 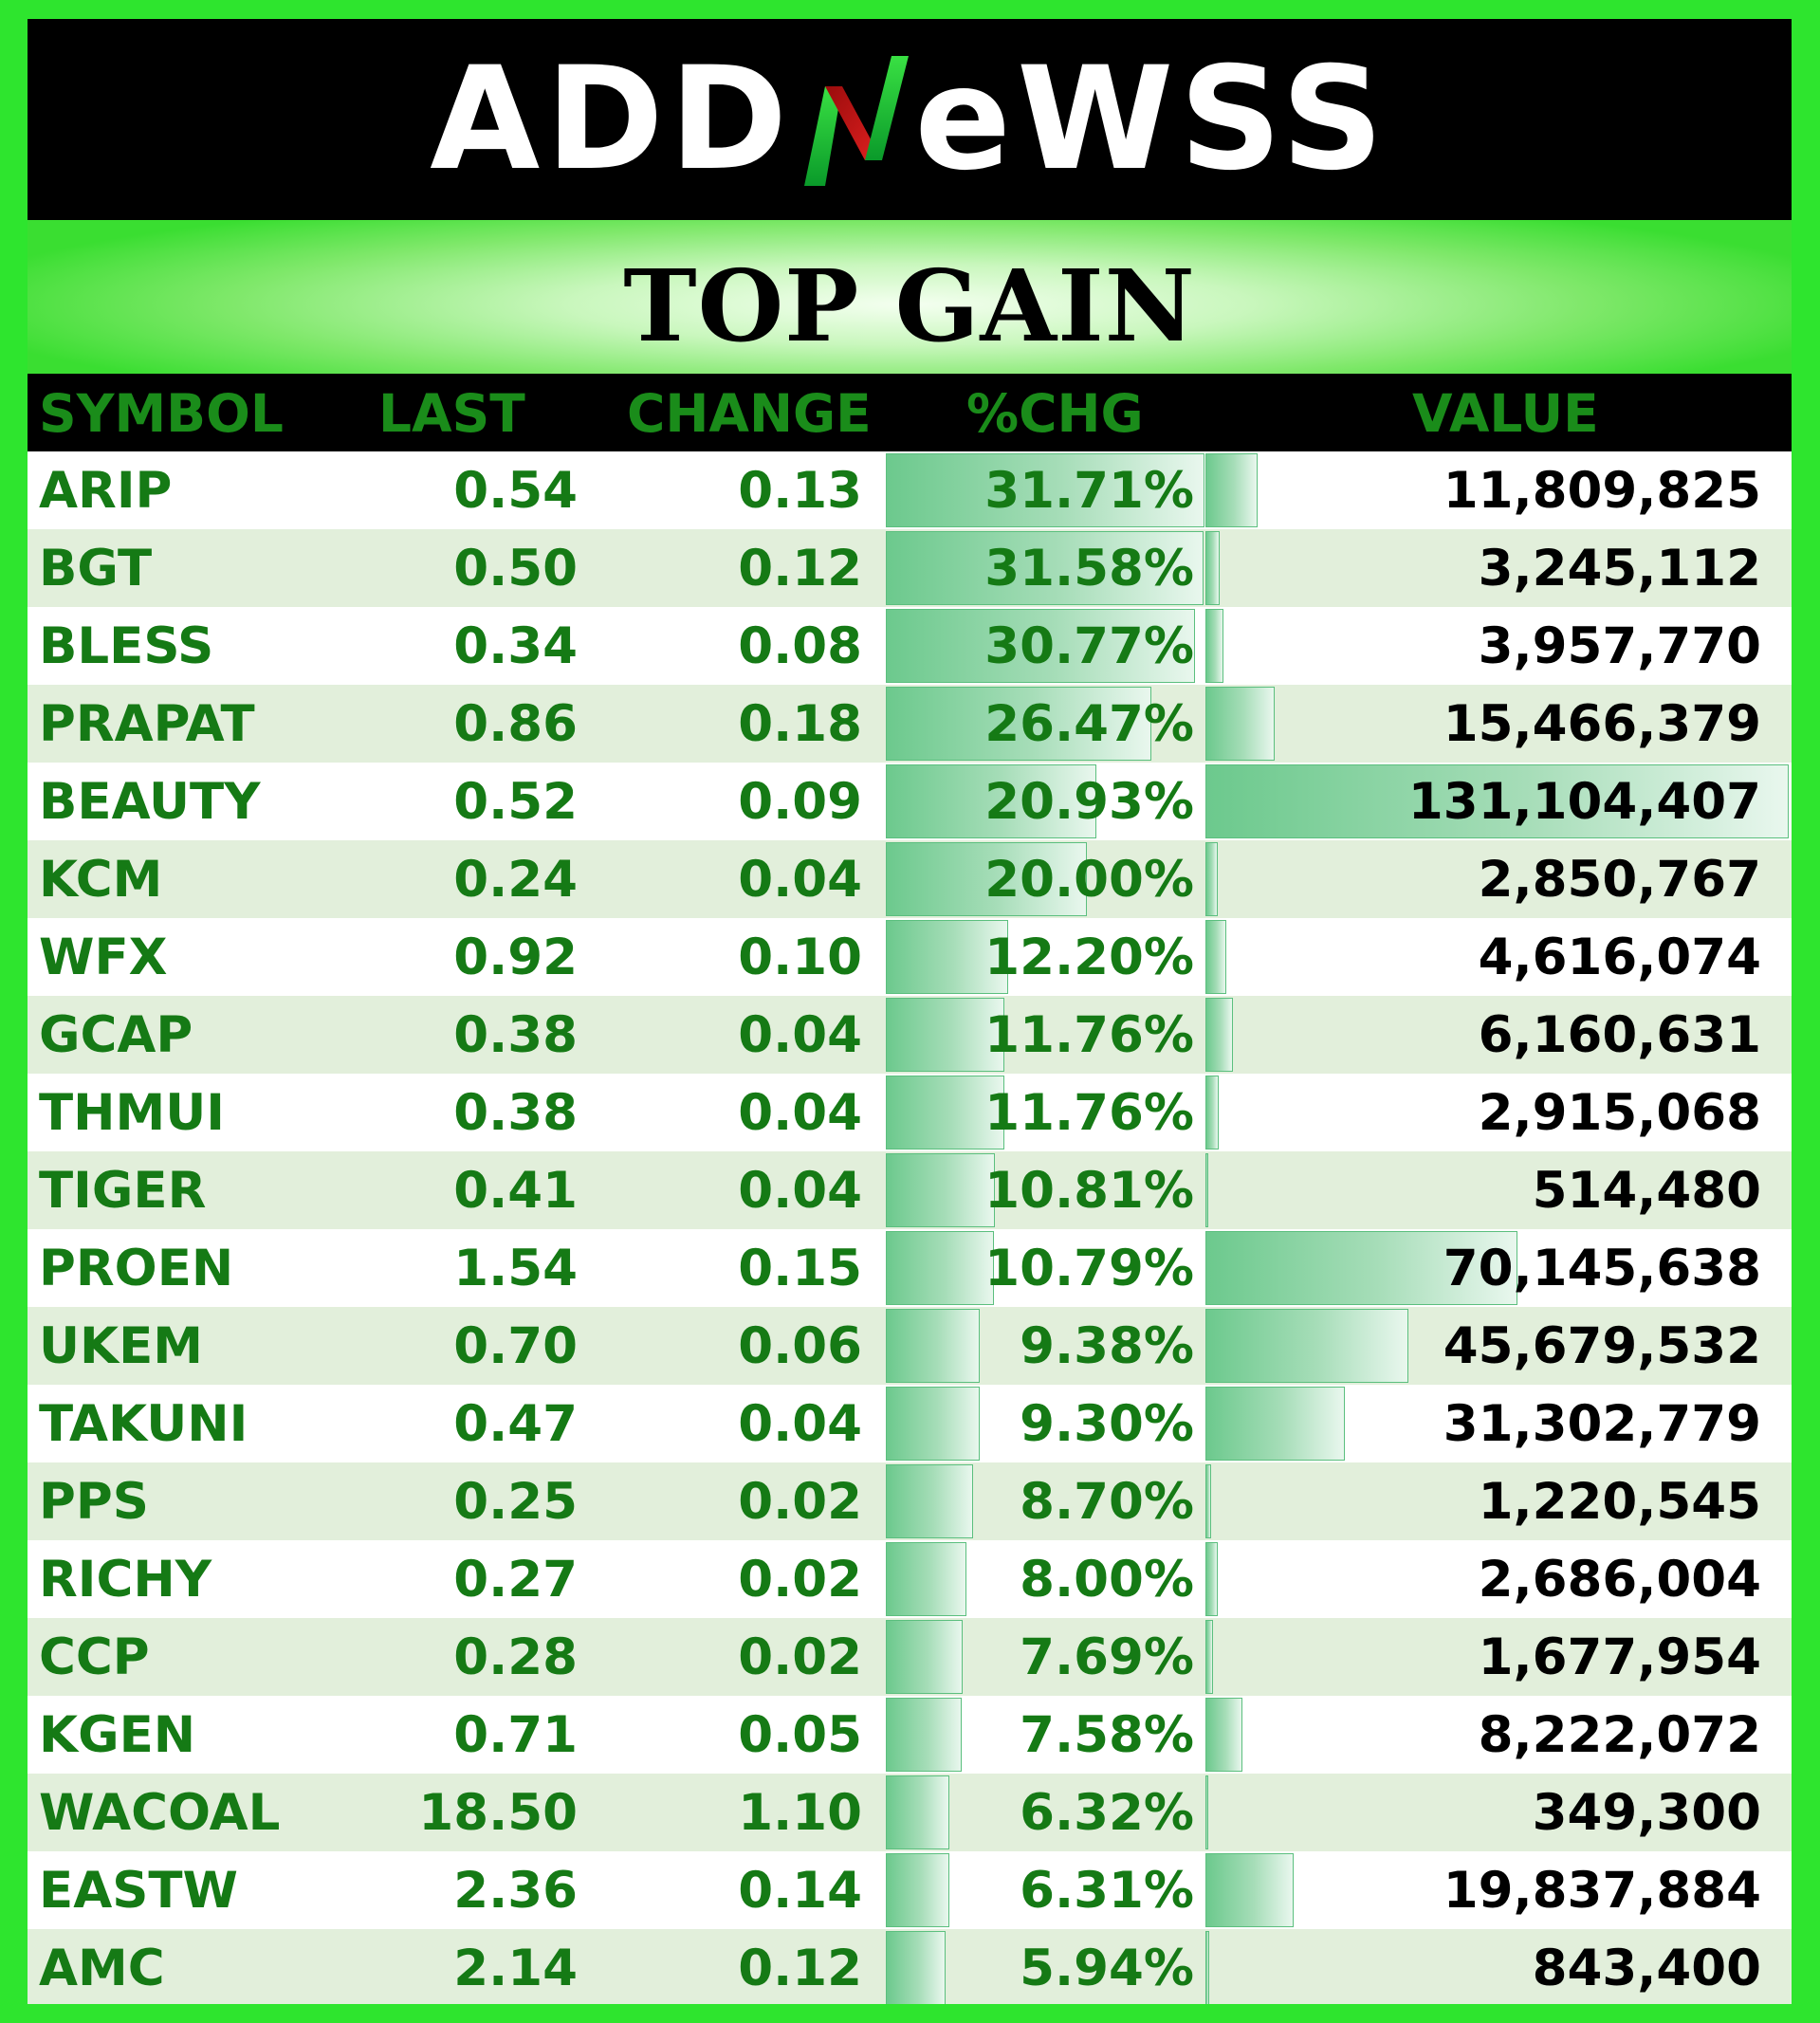 I want to click on pct-change-cell: 12.20%, so click(x=1089, y=957).